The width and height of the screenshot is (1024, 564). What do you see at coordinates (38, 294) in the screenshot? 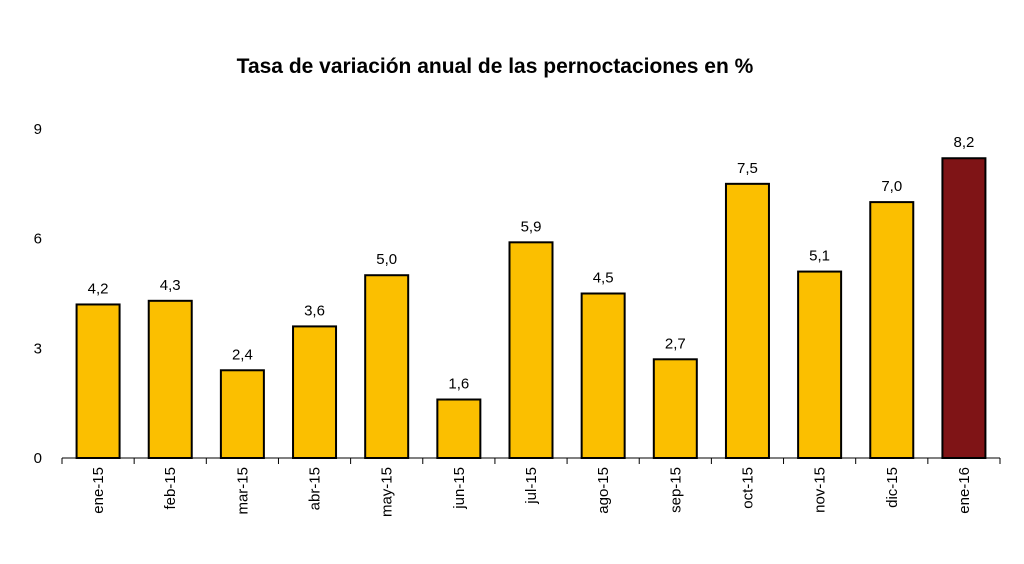
I see `y-axis-ticks: 0 3 6 9` at bounding box center [38, 294].